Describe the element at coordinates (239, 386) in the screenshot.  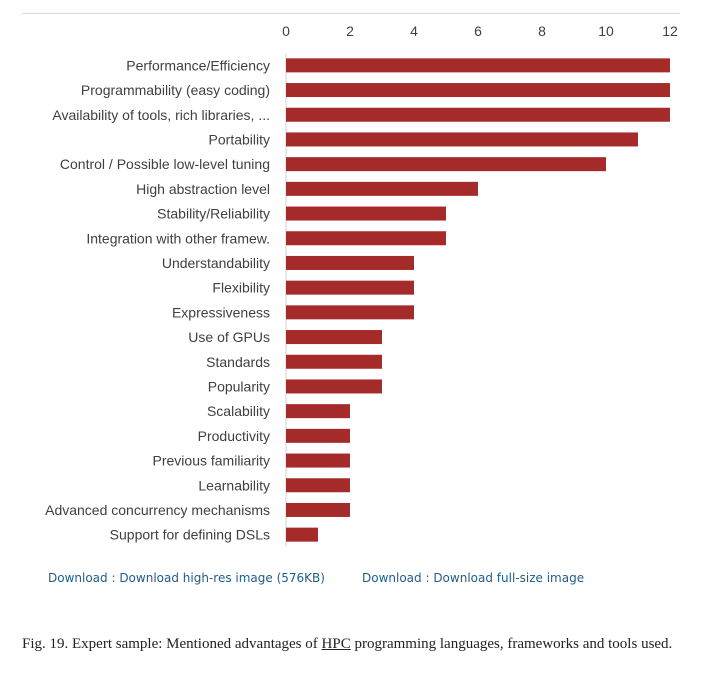
I see `category-label: Popularity` at that location.